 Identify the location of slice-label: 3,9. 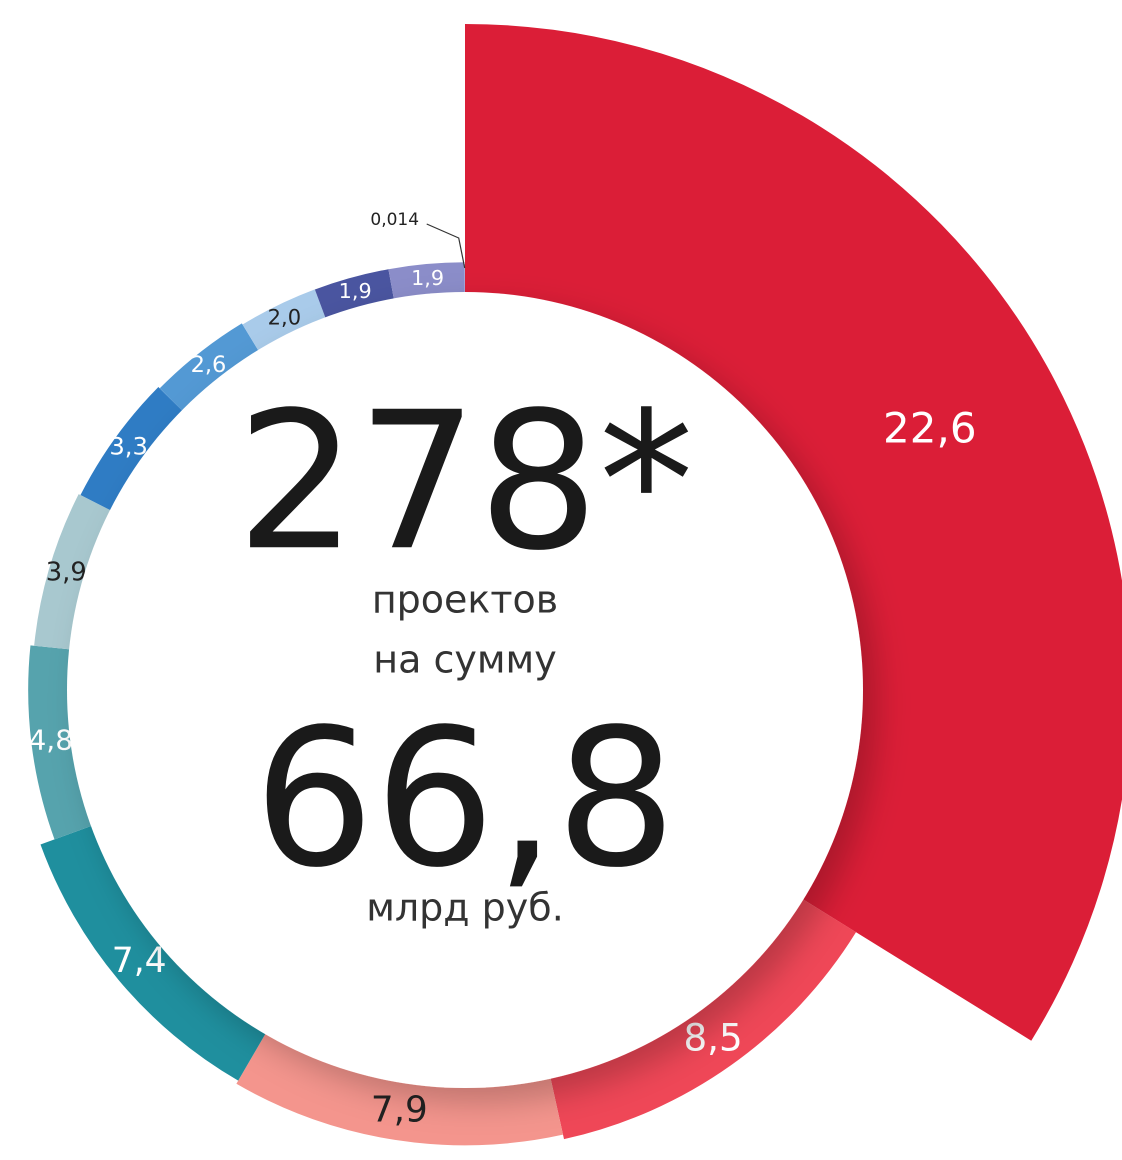
(66, 572).